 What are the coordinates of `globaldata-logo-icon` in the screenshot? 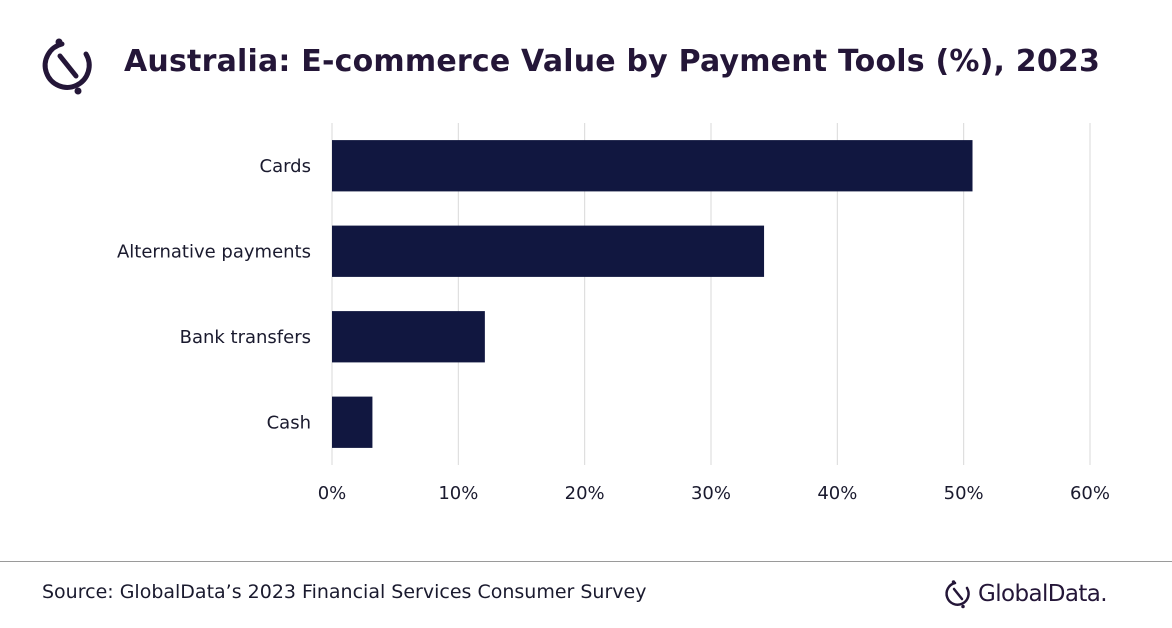 It's located at (67, 66).